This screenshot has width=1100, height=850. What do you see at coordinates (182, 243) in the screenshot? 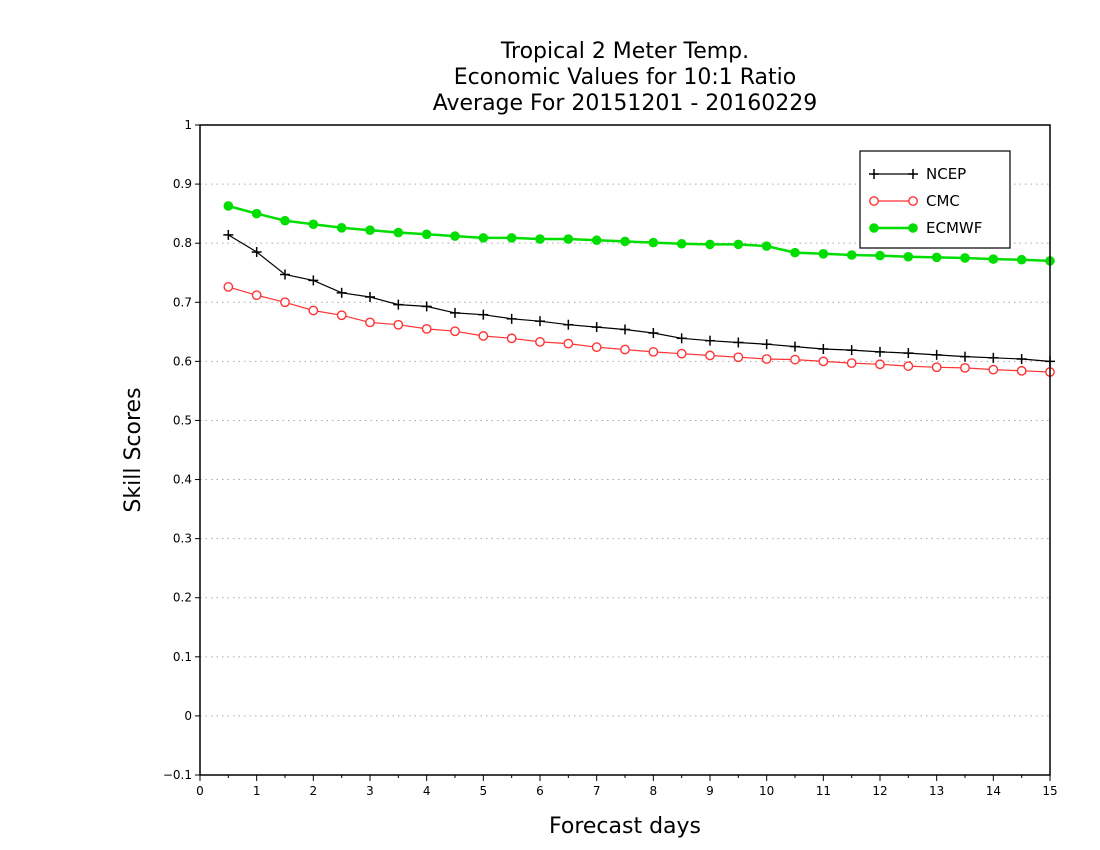
I see `y-tick-label: 0.8` at bounding box center [182, 243].